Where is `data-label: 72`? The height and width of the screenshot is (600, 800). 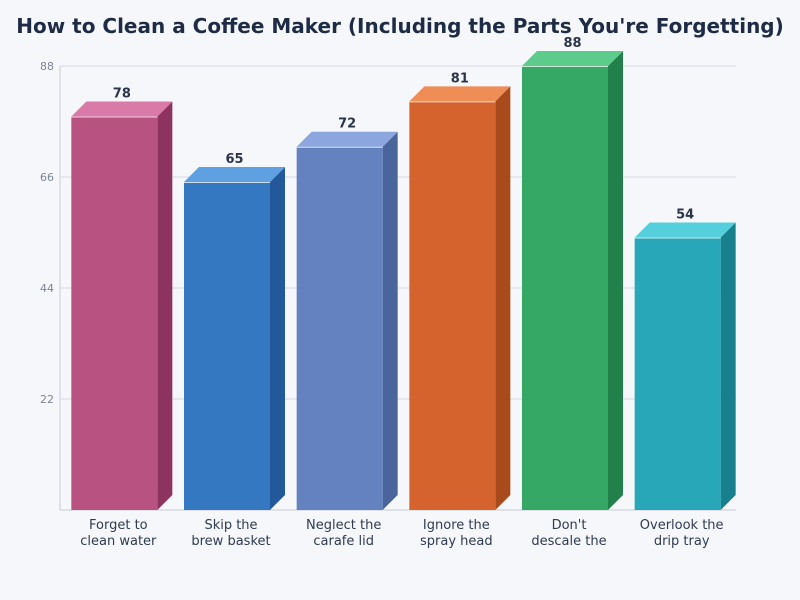
data-label: 72 is located at coordinates (347, 124).